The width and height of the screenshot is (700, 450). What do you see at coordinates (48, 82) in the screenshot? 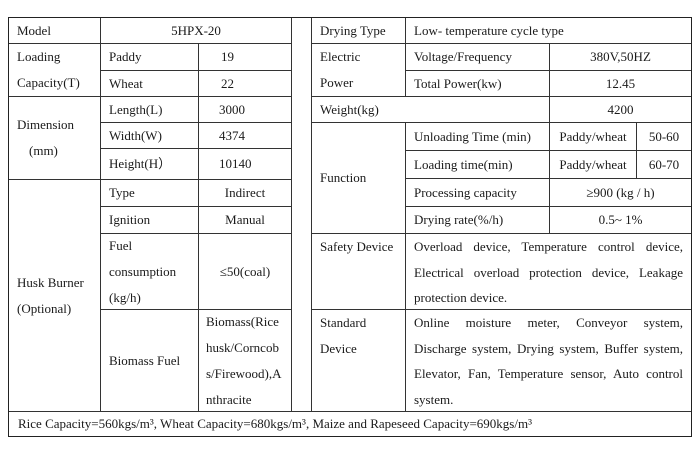
I see `label-line: Capacity(T)` at bounding box center [48, 82].